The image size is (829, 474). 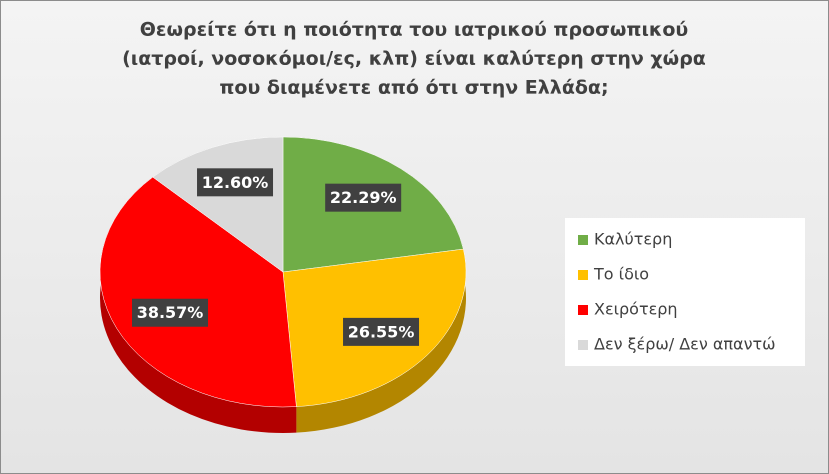 I want to click on data-label: 38.57%, so click(x=170, y=312).